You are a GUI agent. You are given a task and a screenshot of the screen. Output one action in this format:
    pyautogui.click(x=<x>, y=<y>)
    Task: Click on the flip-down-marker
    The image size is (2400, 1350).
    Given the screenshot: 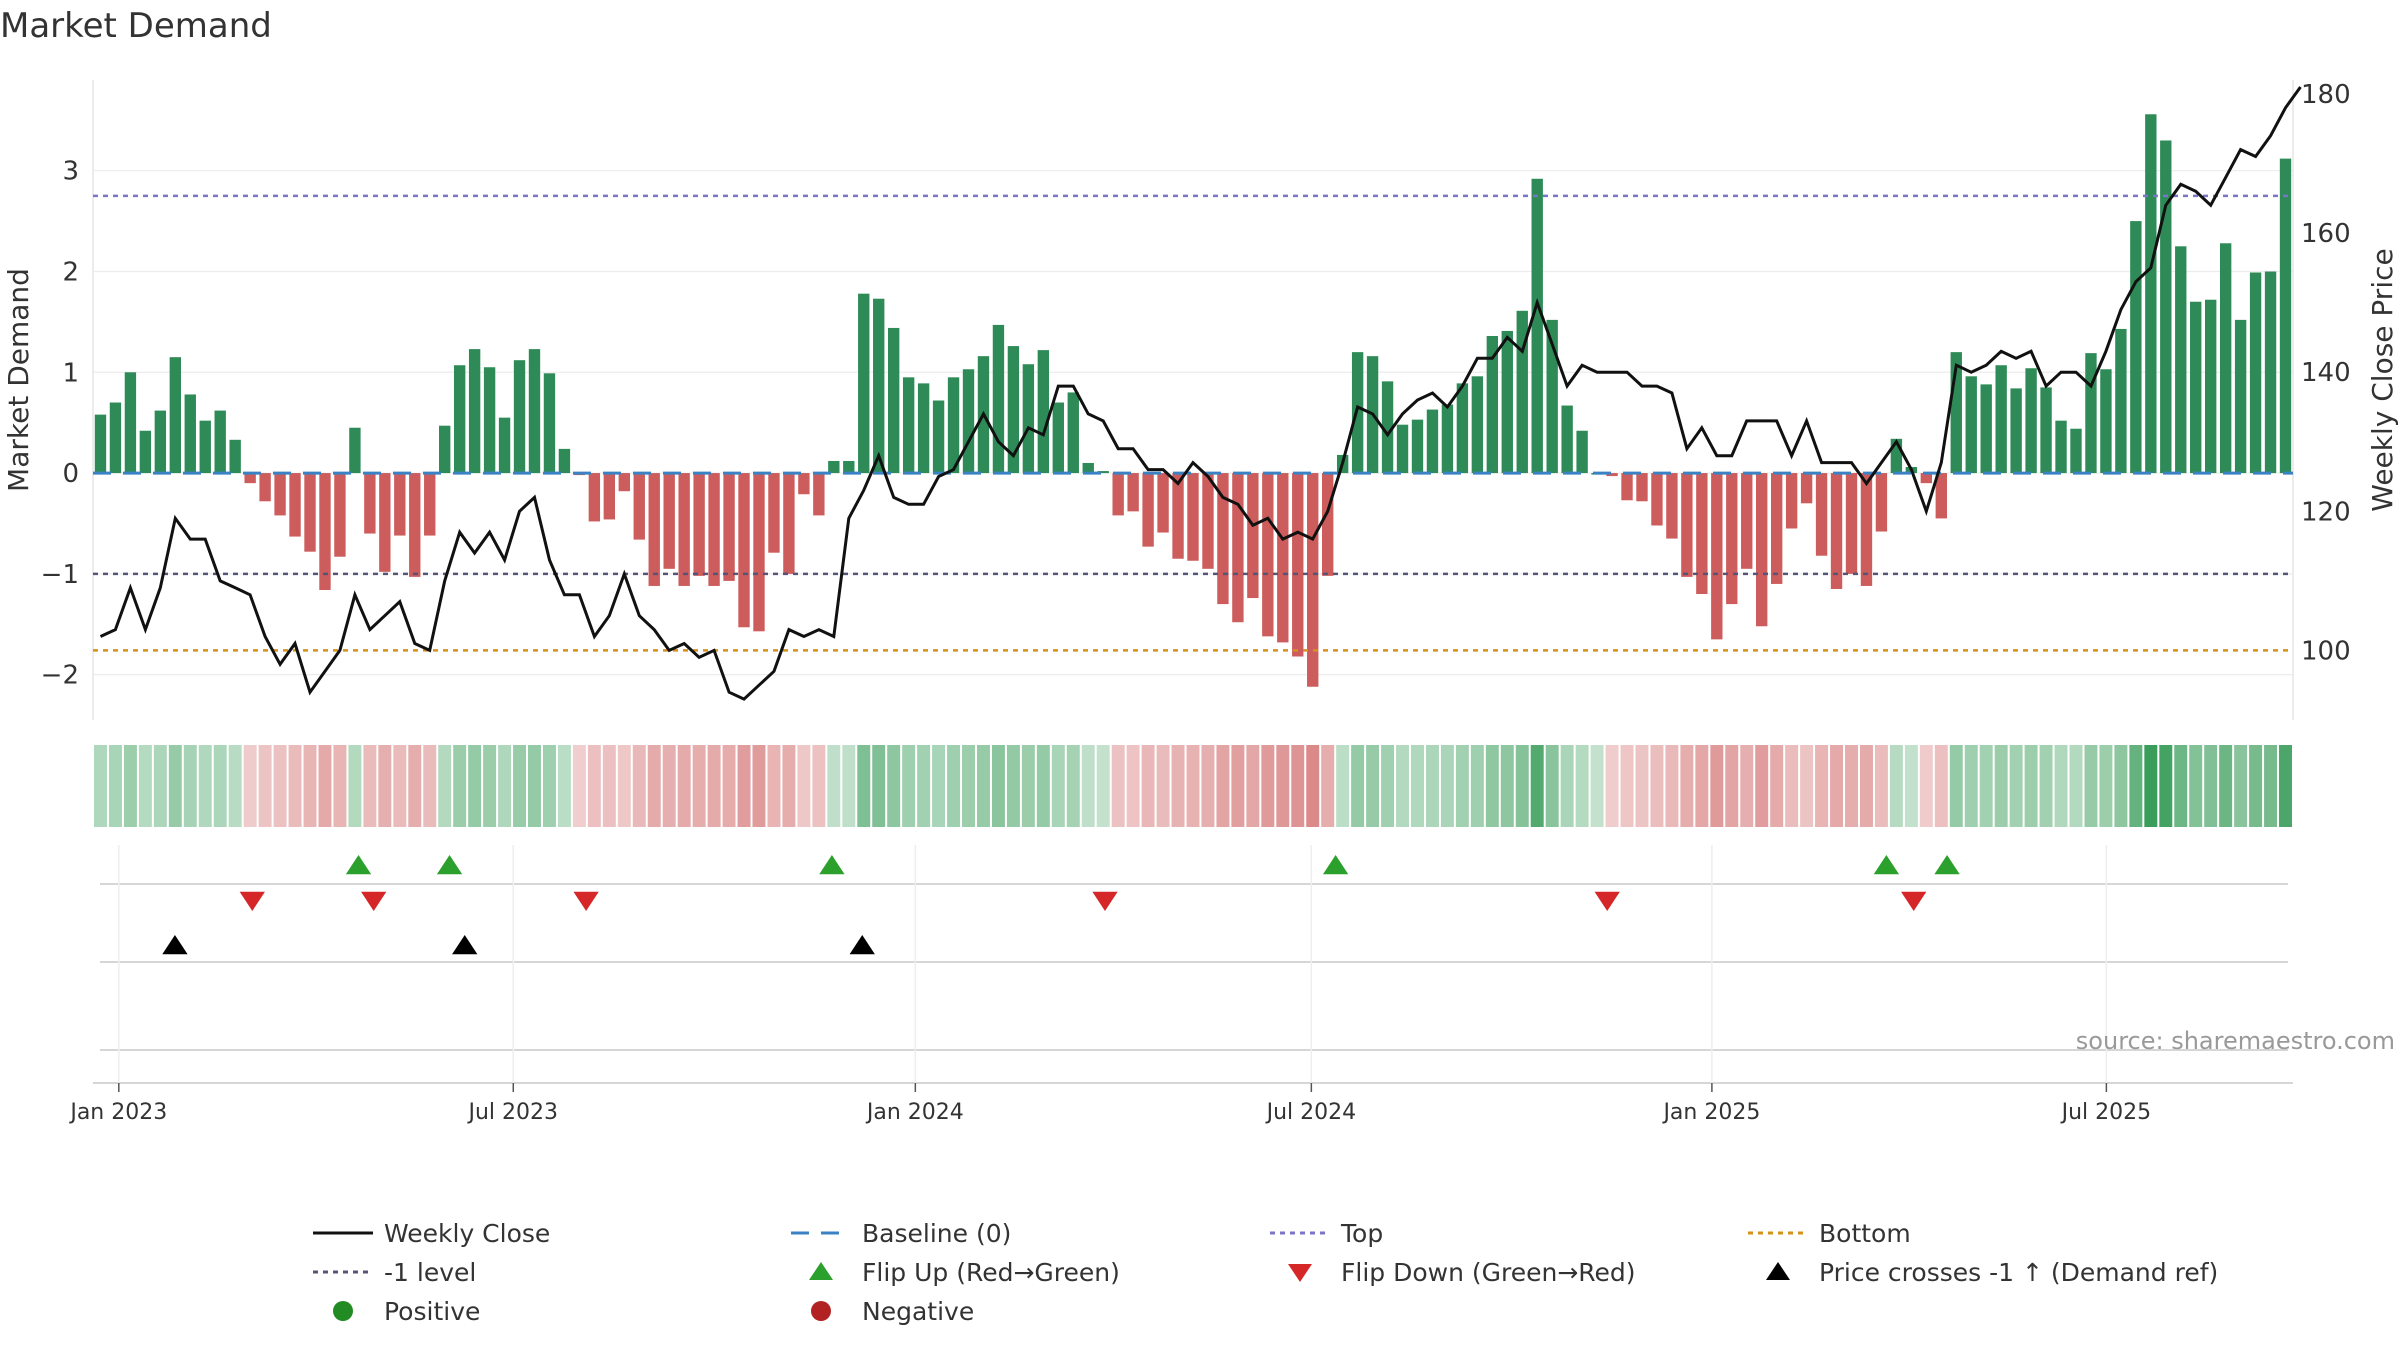 What is the action you would take?
    pyautogui.click(x=374, y=901)
    